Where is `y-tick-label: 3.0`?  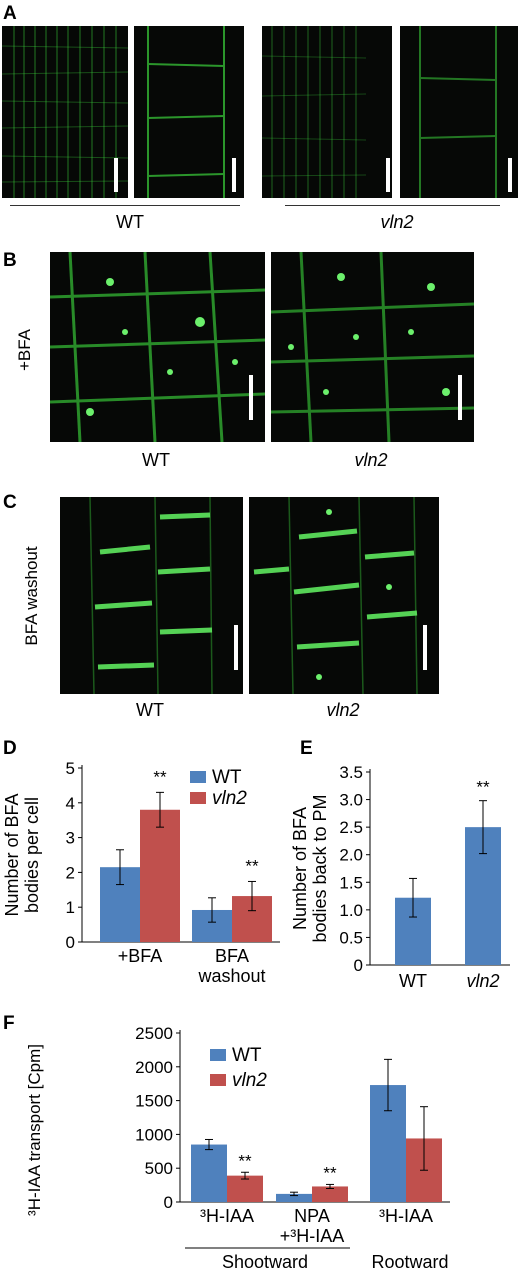 y-tick-label: 3.0 is located at coordinates (351, 800).